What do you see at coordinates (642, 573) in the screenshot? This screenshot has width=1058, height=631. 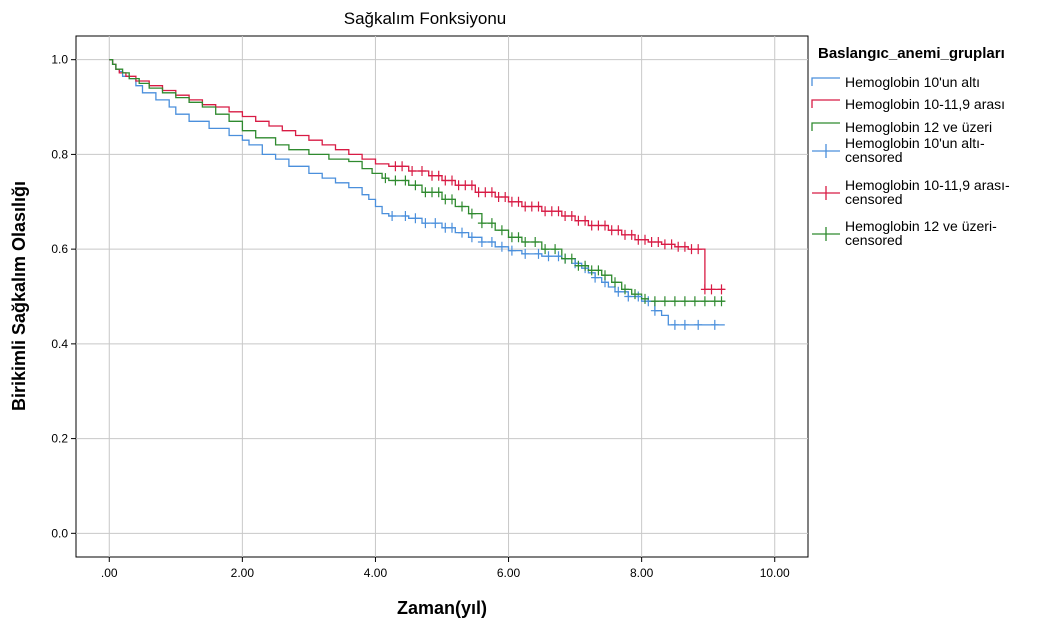 I see `x-tick-label: 8.00` at bounding box center [642, 573].